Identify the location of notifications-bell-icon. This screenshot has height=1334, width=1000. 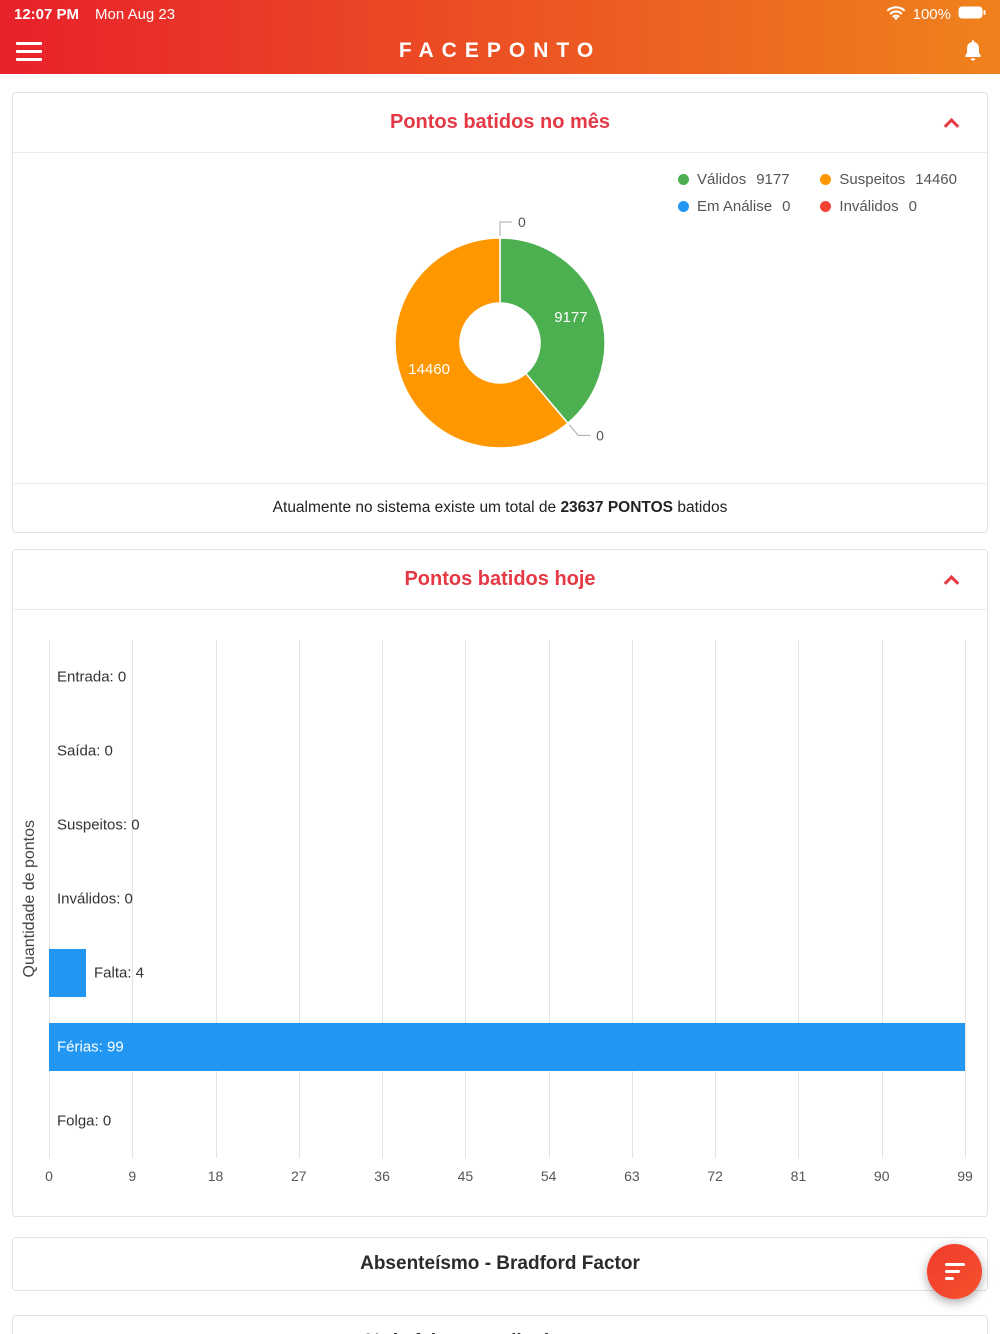
(973, 51).